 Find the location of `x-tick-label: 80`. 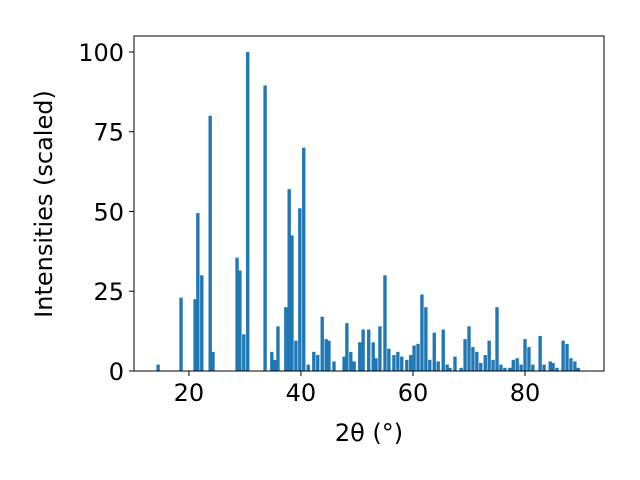

x-tick-label: 80 is located at coordinates (525, 393).